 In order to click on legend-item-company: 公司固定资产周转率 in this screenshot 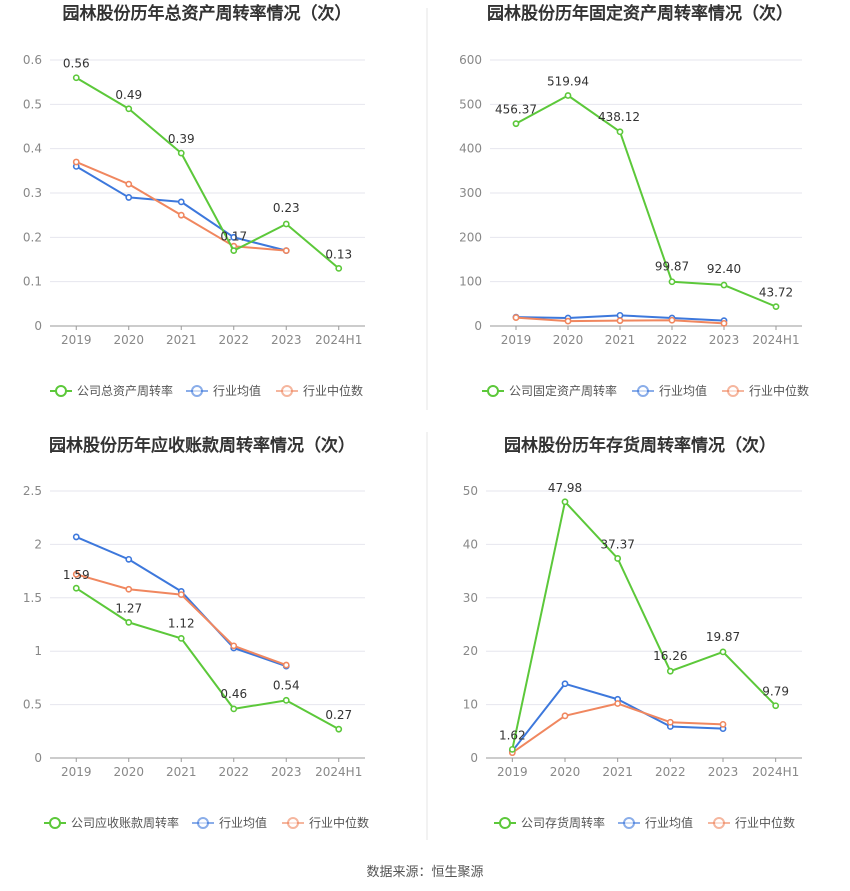, I will do `click(549, 390)`.